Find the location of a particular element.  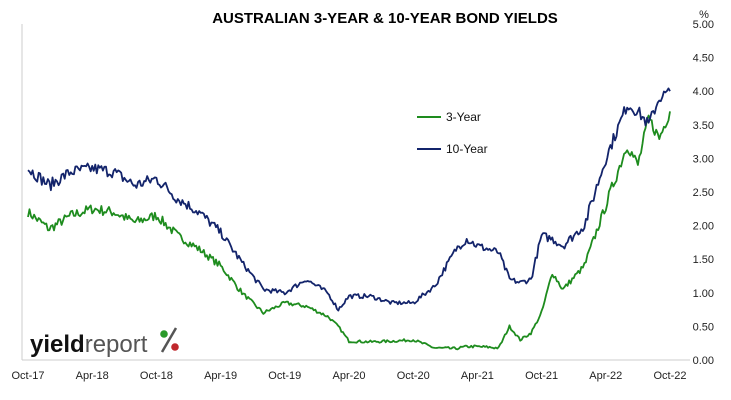

logo-percent-dot-green is located at coordinates (164, 334).